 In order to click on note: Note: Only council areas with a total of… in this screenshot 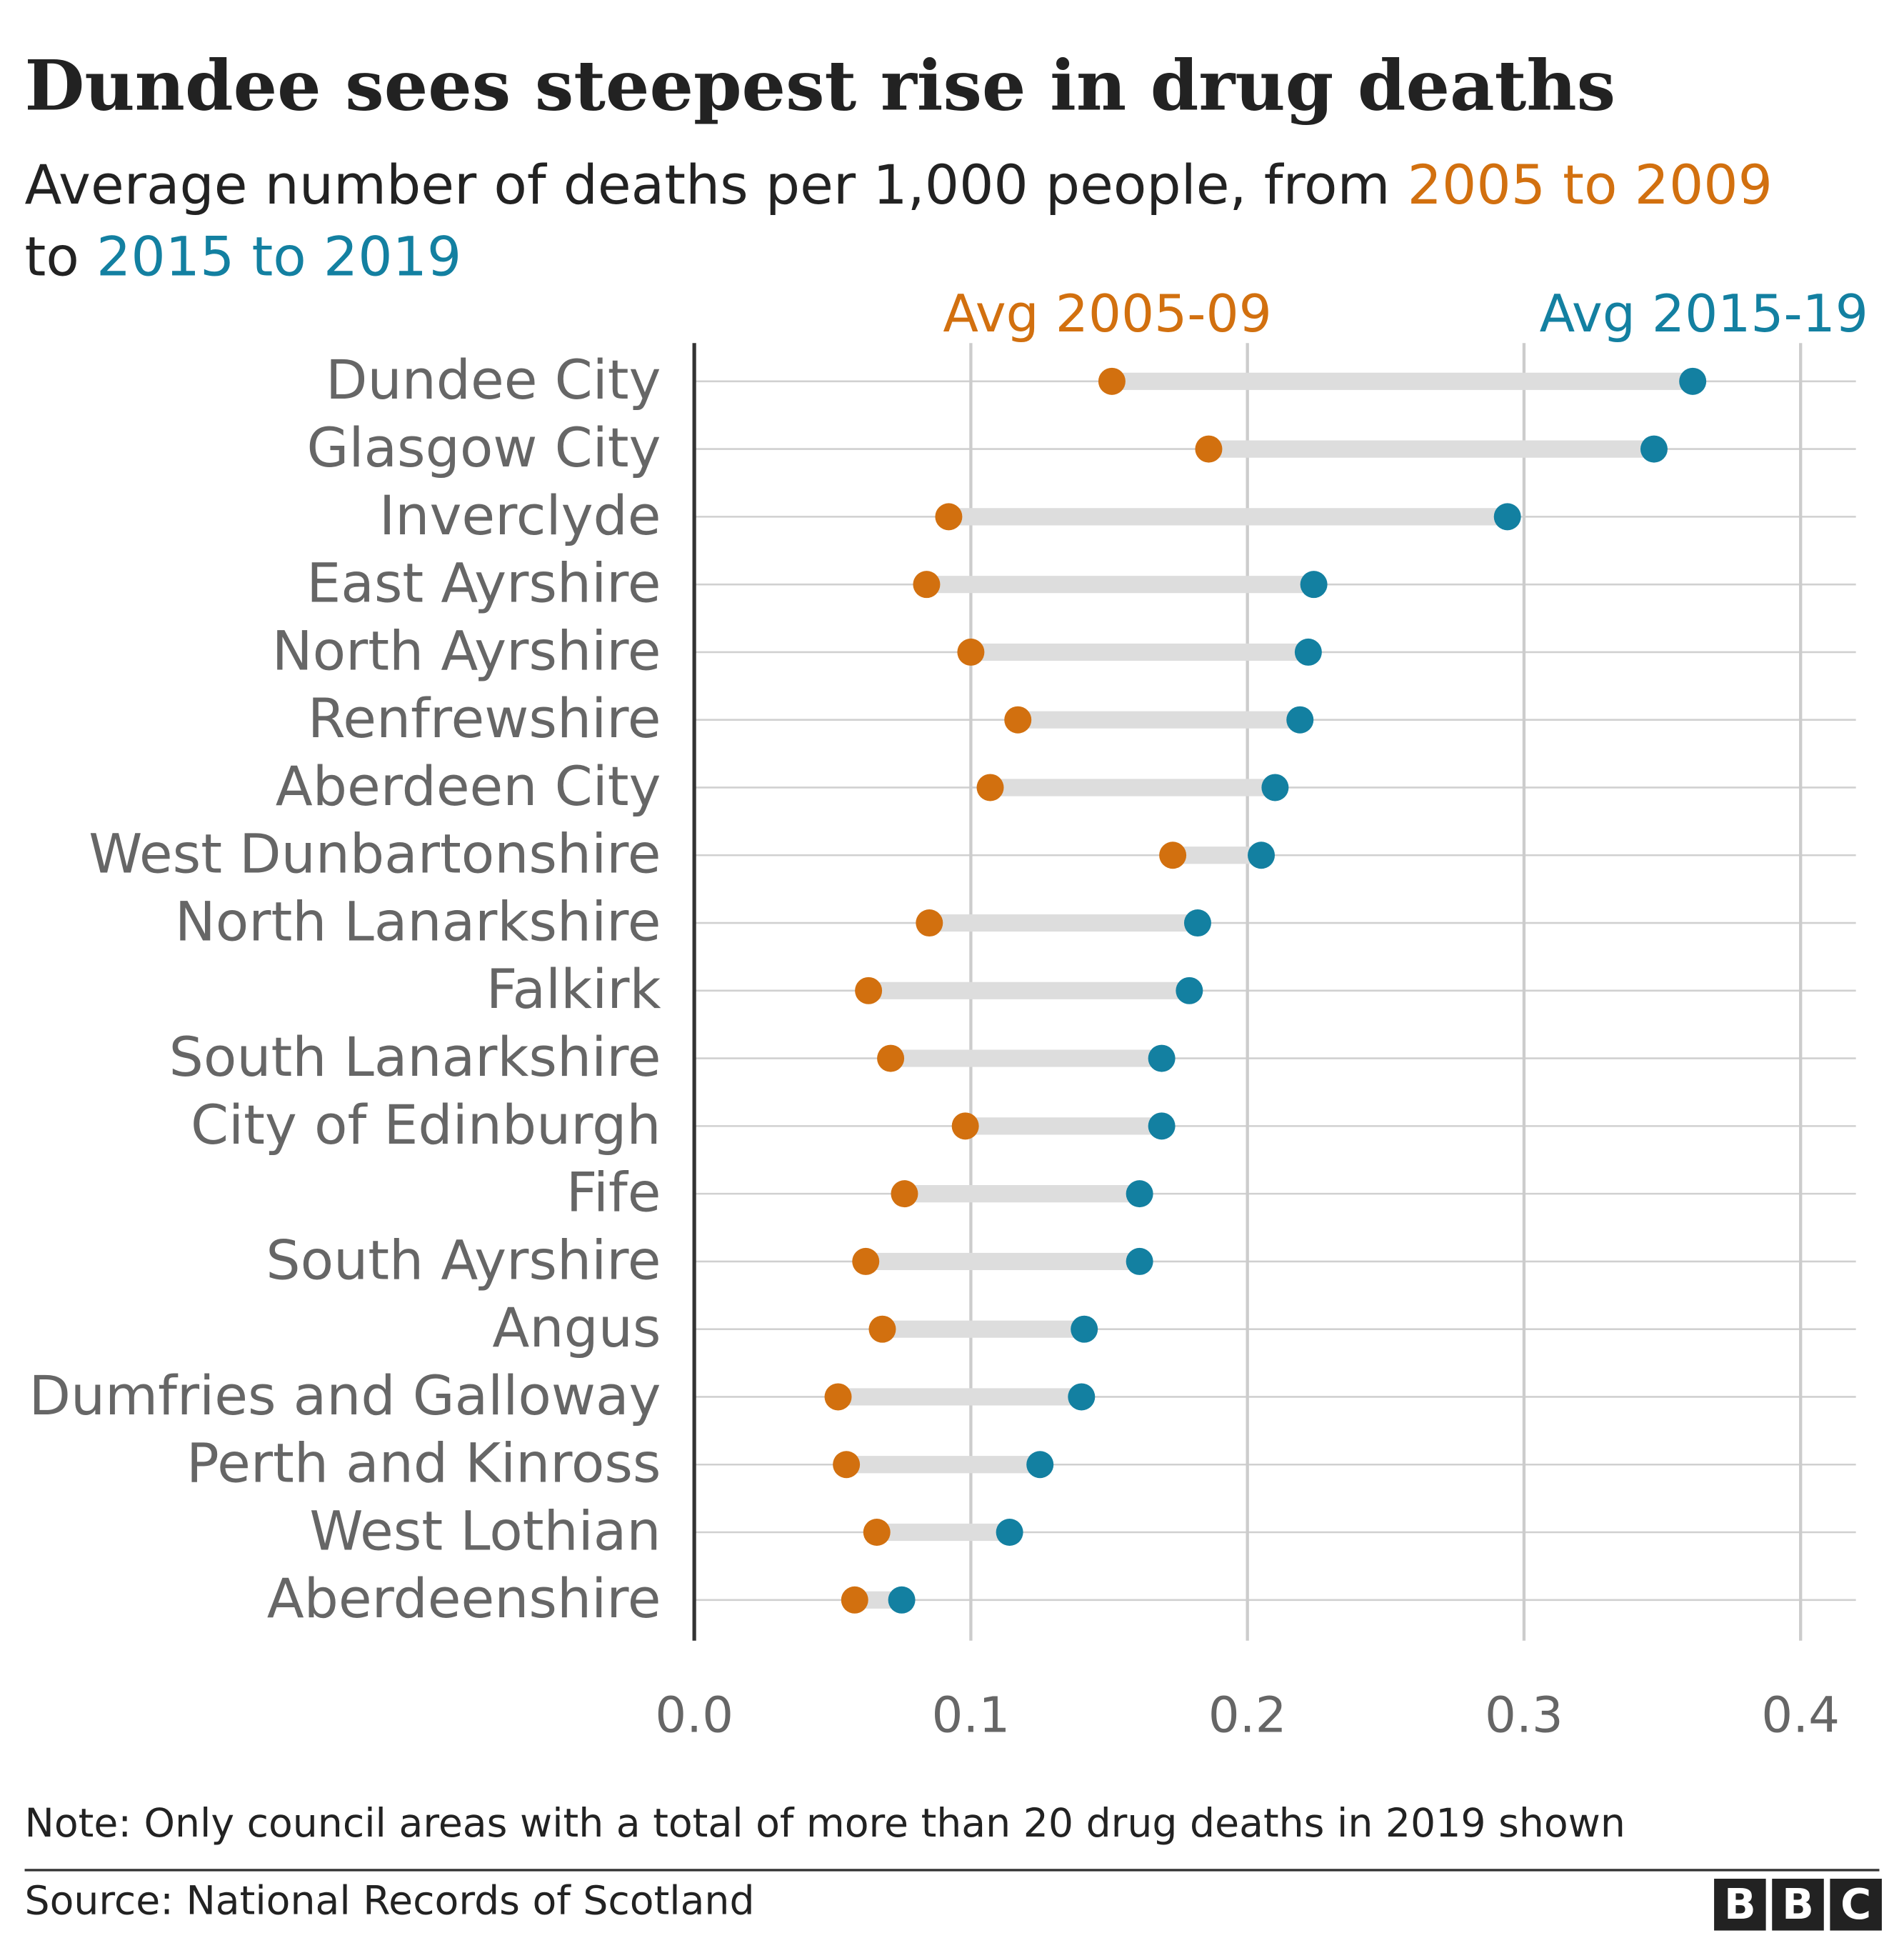, I will do `click(825, 1824)`.